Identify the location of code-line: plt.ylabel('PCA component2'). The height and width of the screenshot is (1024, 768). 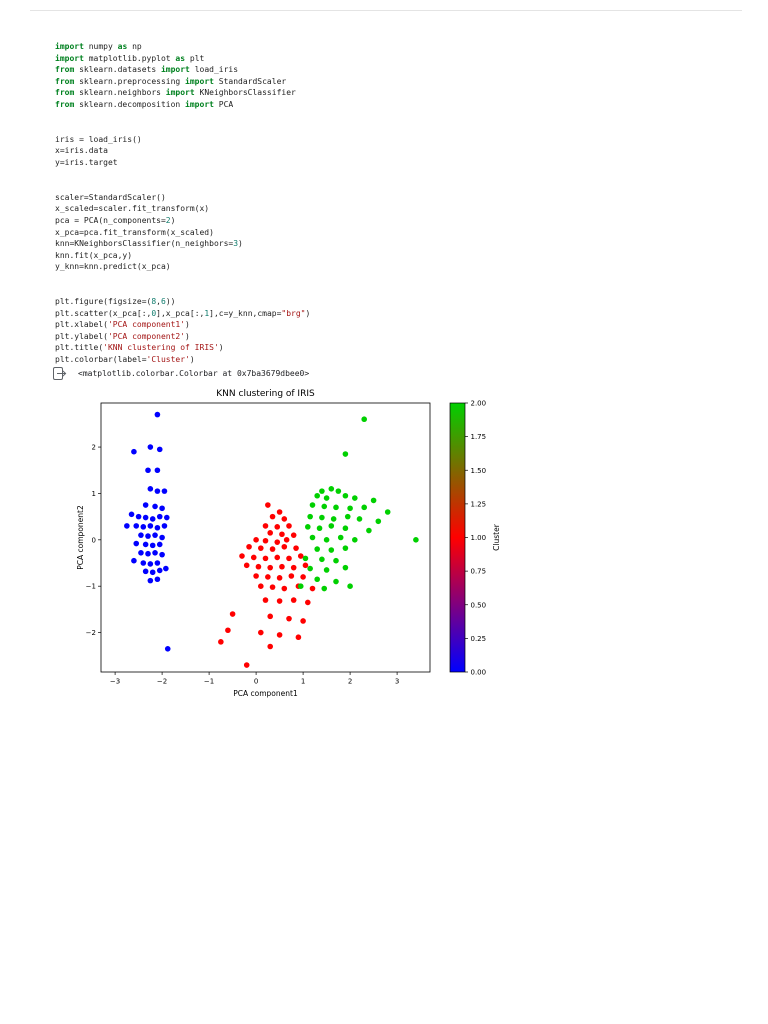
(122, 336).